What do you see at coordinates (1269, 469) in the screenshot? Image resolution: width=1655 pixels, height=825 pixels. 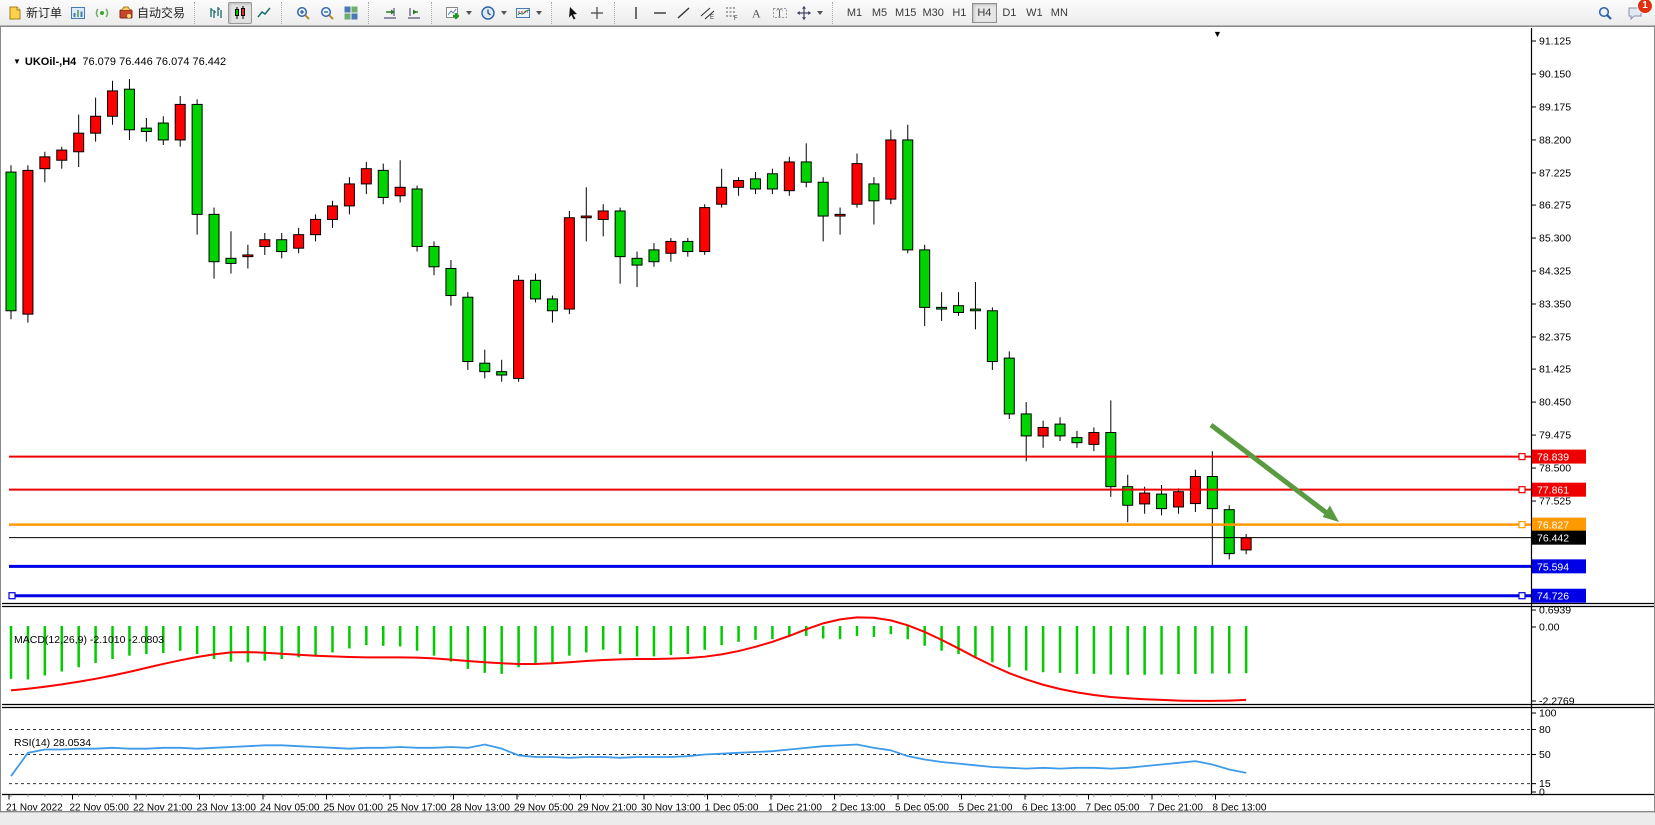 I see `trend-arrow-line` at bounding box center [1269, 469].